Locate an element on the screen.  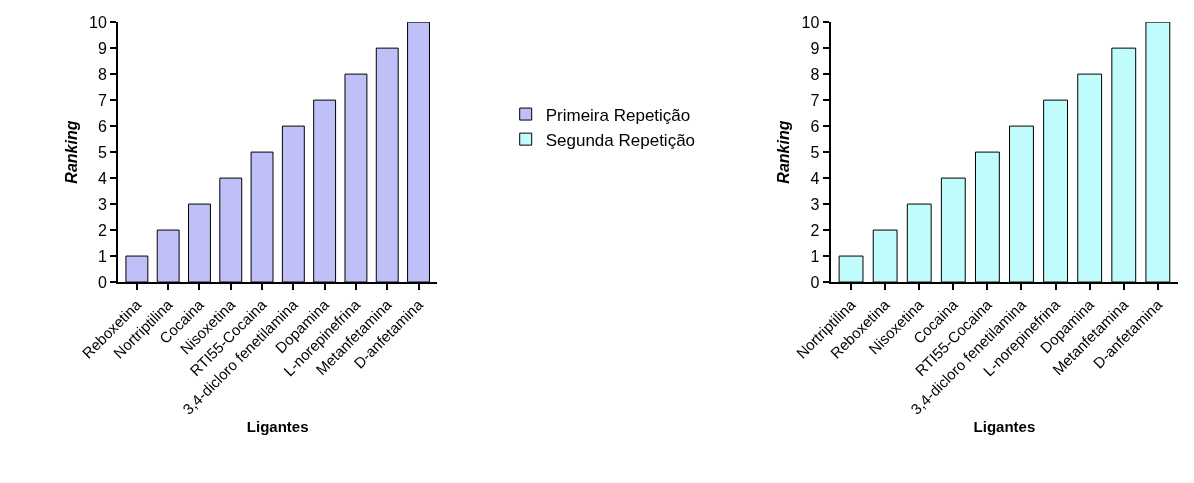
legend-label: Primeira Repetição is located at coordinates (618, 115).